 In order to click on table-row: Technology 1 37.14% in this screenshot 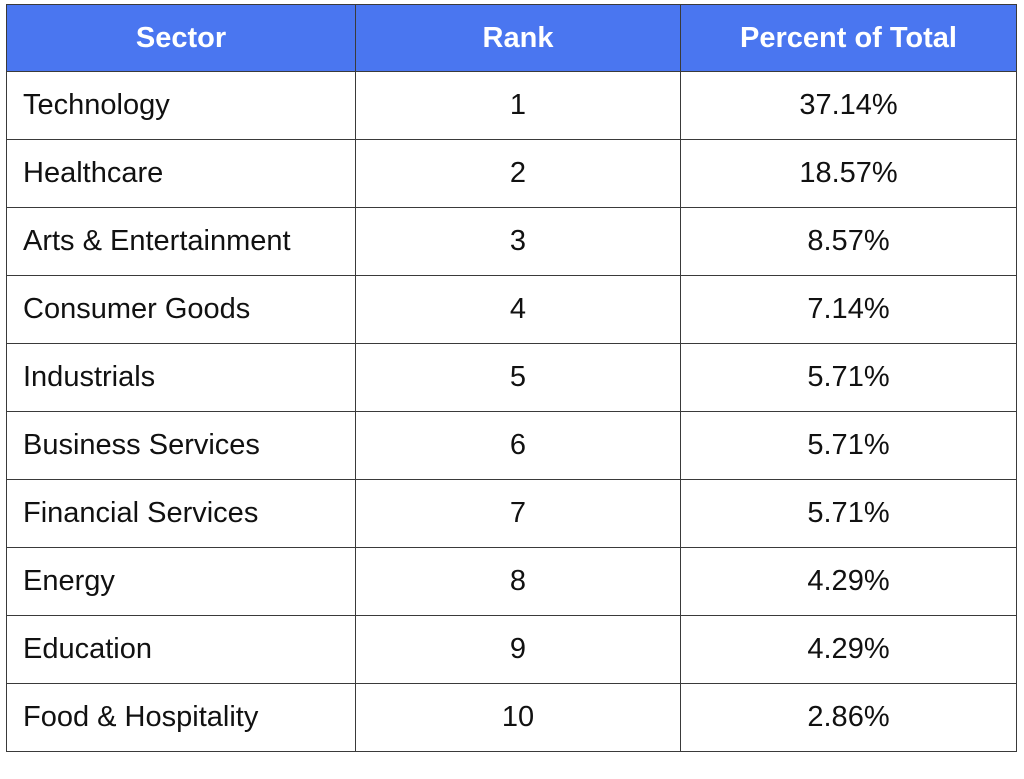, I will do `click(511, 105)`.